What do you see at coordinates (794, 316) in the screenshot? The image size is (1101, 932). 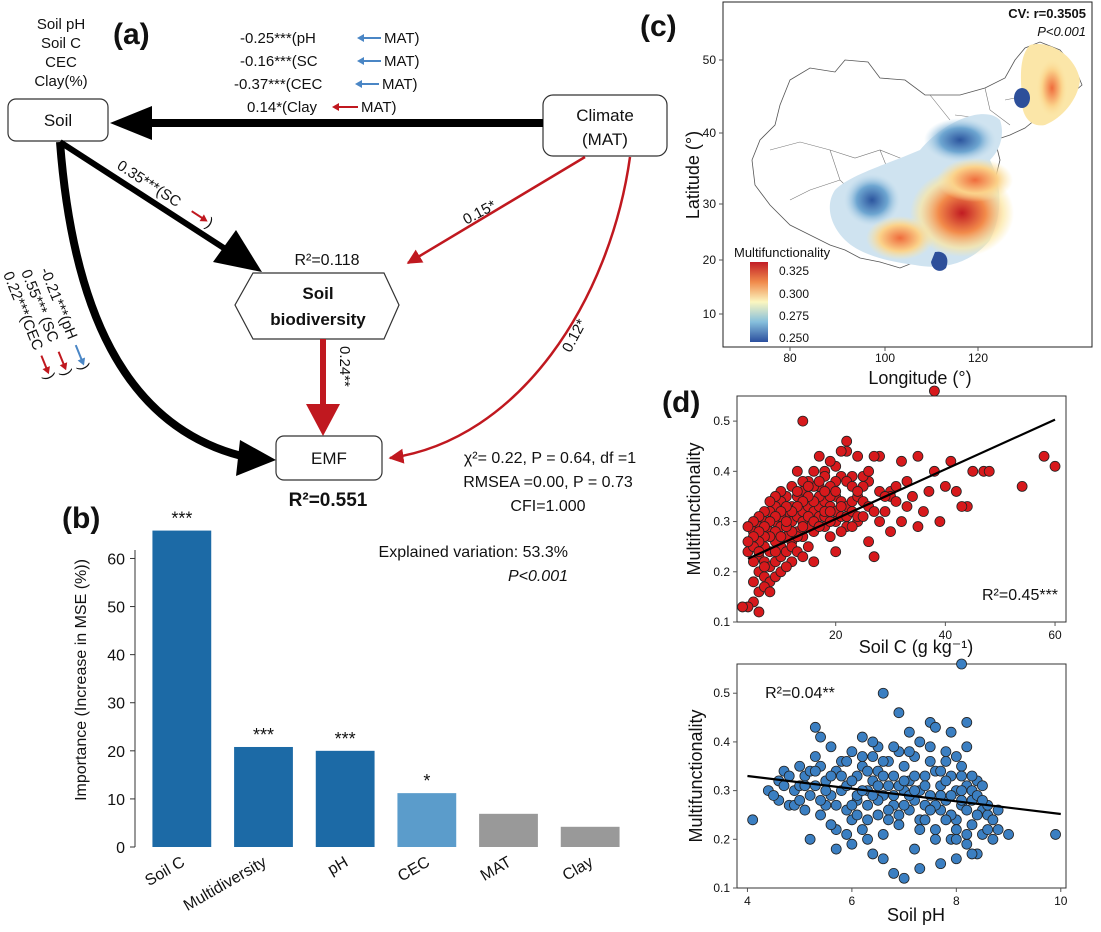 I see `map-legend-tick-275: 0.275` at bounding box center [794, 316].